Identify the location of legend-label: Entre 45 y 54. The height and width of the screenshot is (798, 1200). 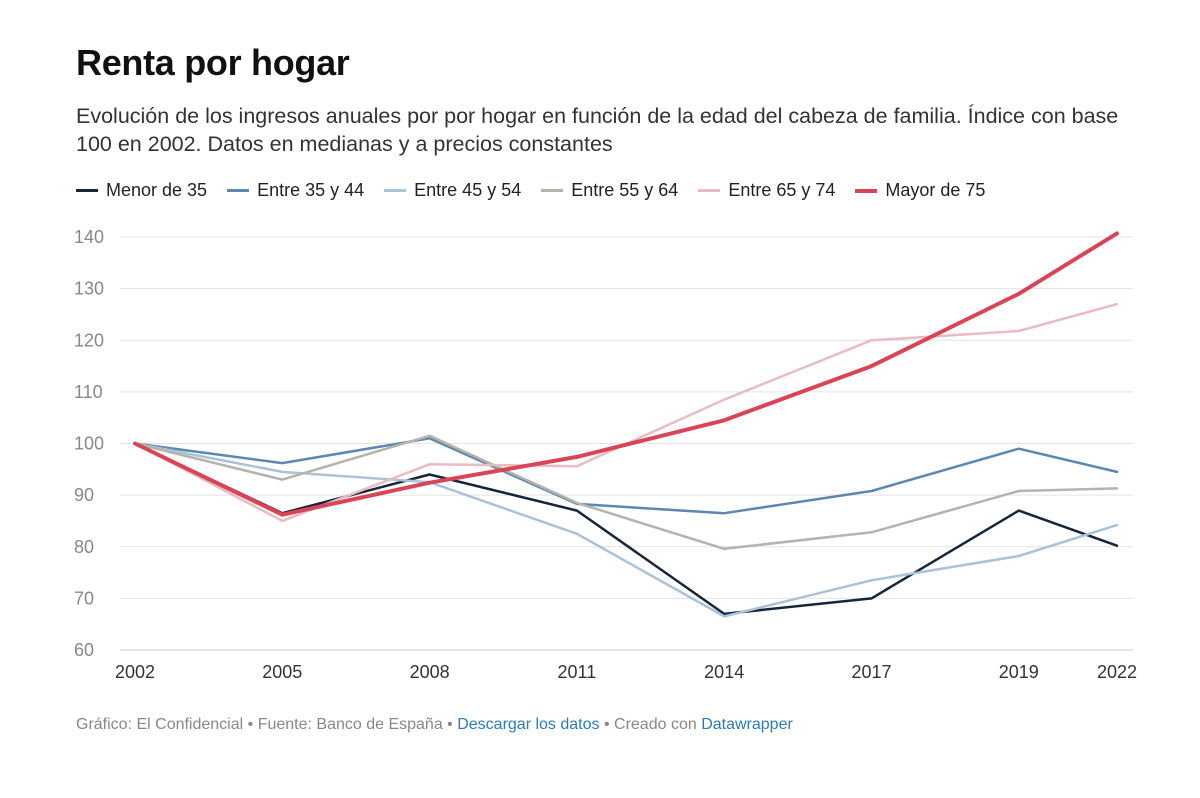
(468, 190).